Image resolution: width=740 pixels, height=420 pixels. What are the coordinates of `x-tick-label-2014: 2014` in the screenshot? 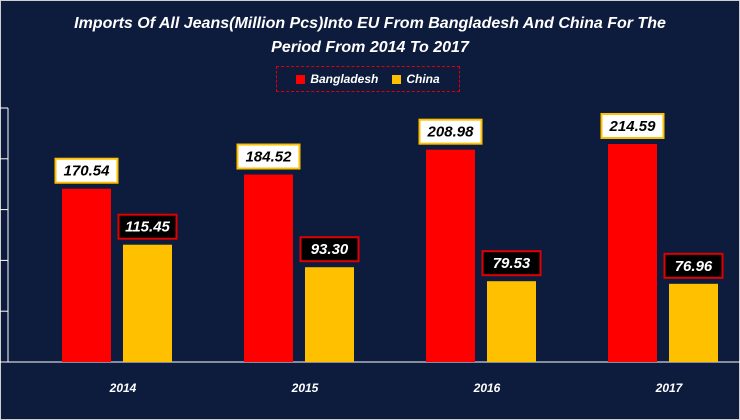 It's located at (123, 388).